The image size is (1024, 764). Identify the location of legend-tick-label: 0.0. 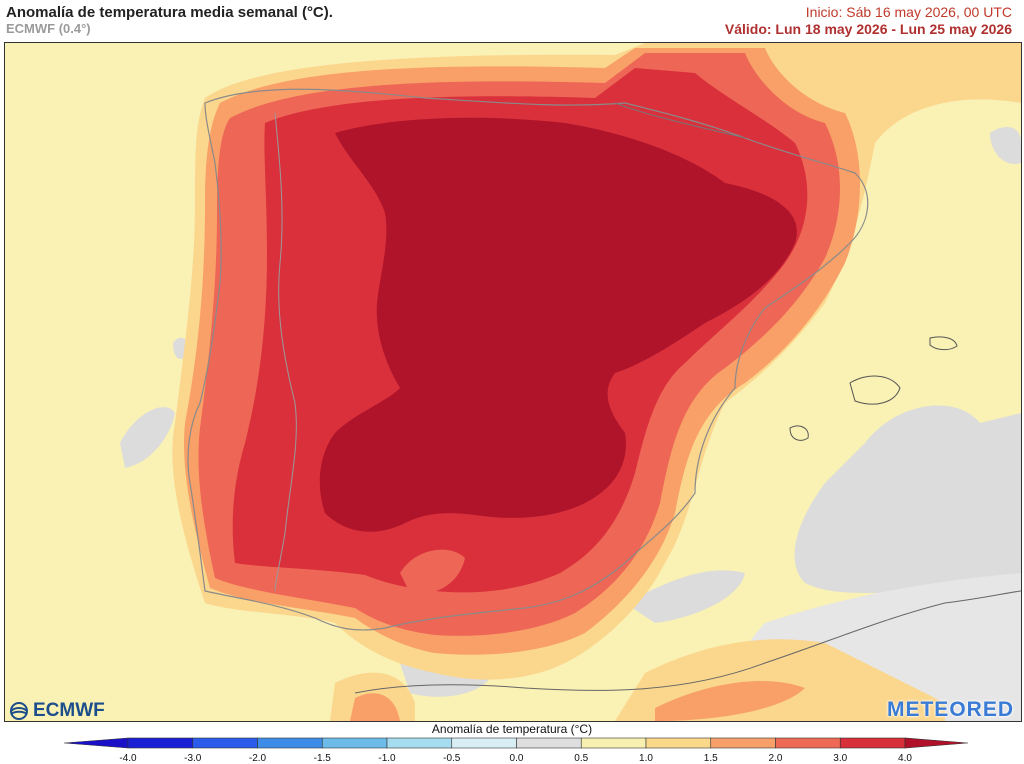
(517, 758).